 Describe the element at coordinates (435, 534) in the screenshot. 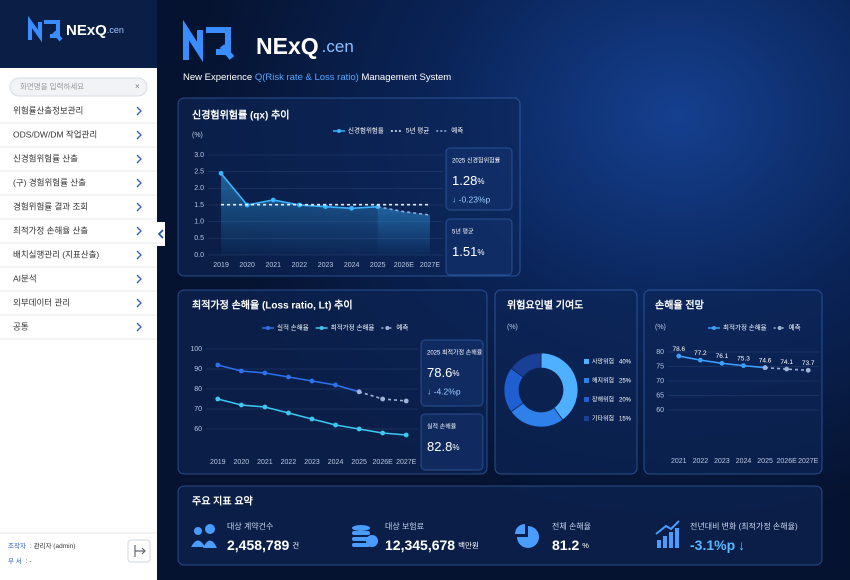

I see `summary-icons` at that location.